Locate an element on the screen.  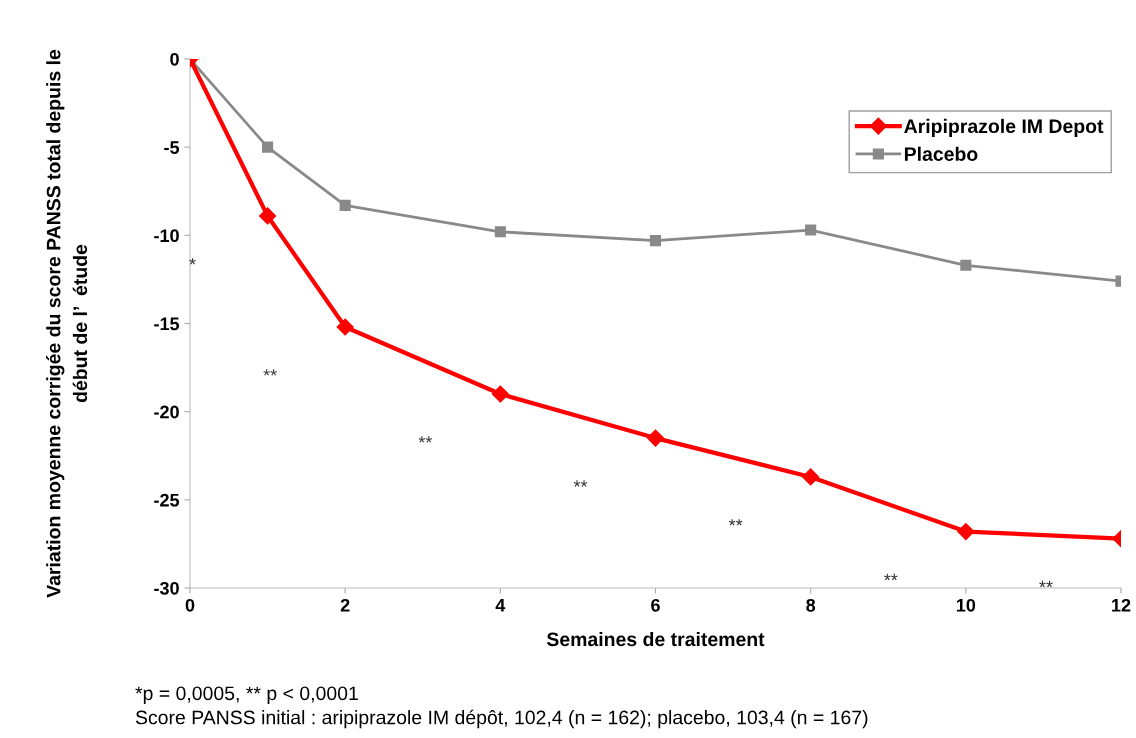
y-tick-label: 0 is located at coordinates (174, 59).